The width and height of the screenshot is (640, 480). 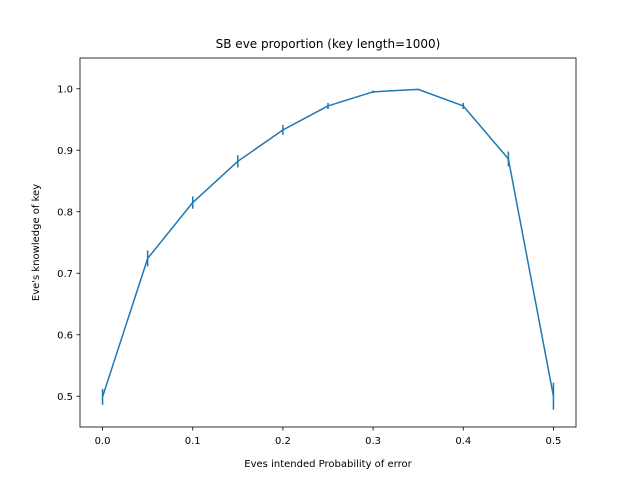 What do you see at coordinates (65, 89) in the screenshot?
I see `y-tick-label: 1.0` at bounding box center [65, 89].